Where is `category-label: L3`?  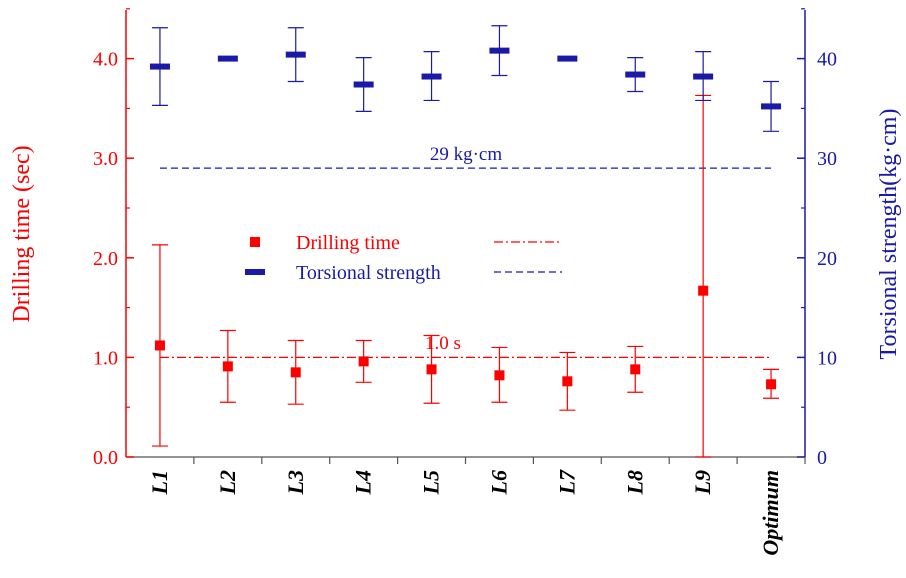
category-label: L3 is located at coordinates (295, 482).